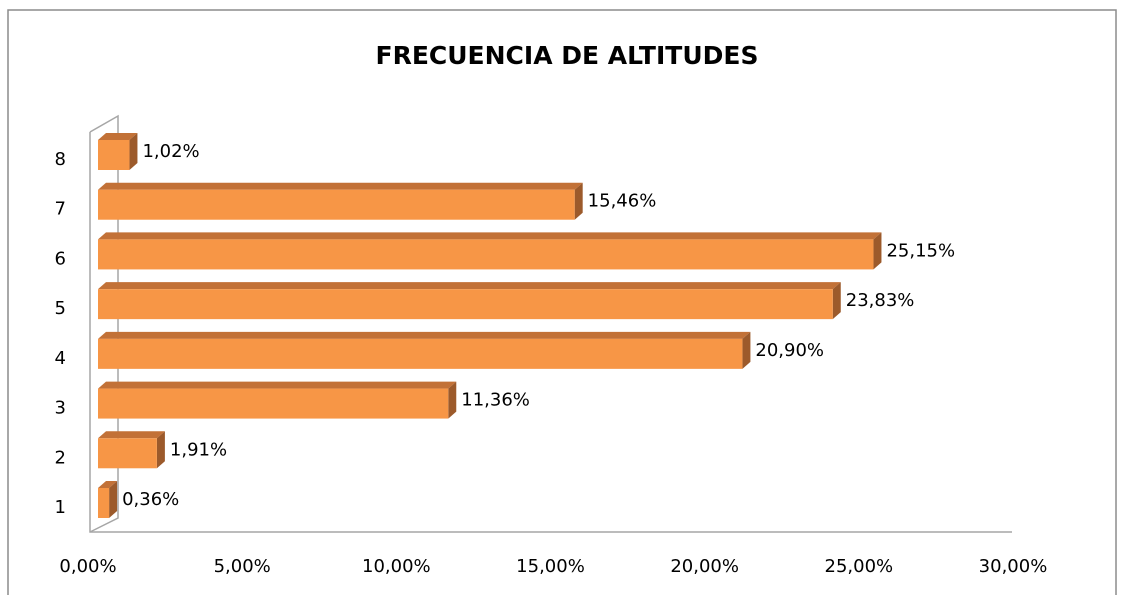 The height and width of the screenshot is (595, 1121). What do you see at coordinates (789, 350) in the screenshot?
I see `value-label: 20,90%` at bounding box center [789, 350].